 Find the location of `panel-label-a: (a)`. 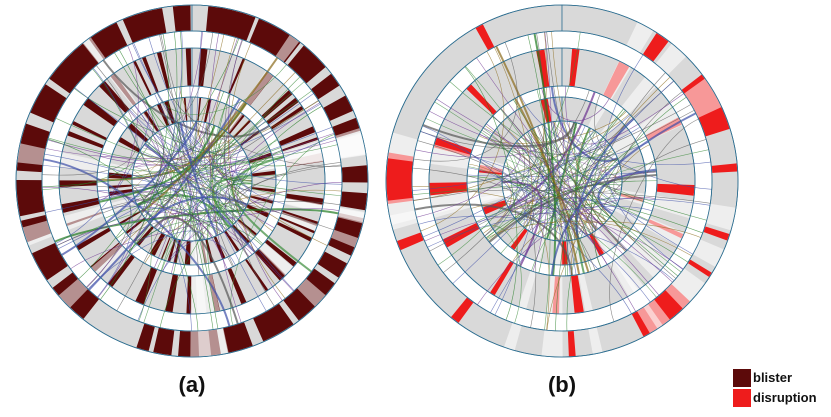

panel-label-a: (a) is located at coordinates (192, 384).